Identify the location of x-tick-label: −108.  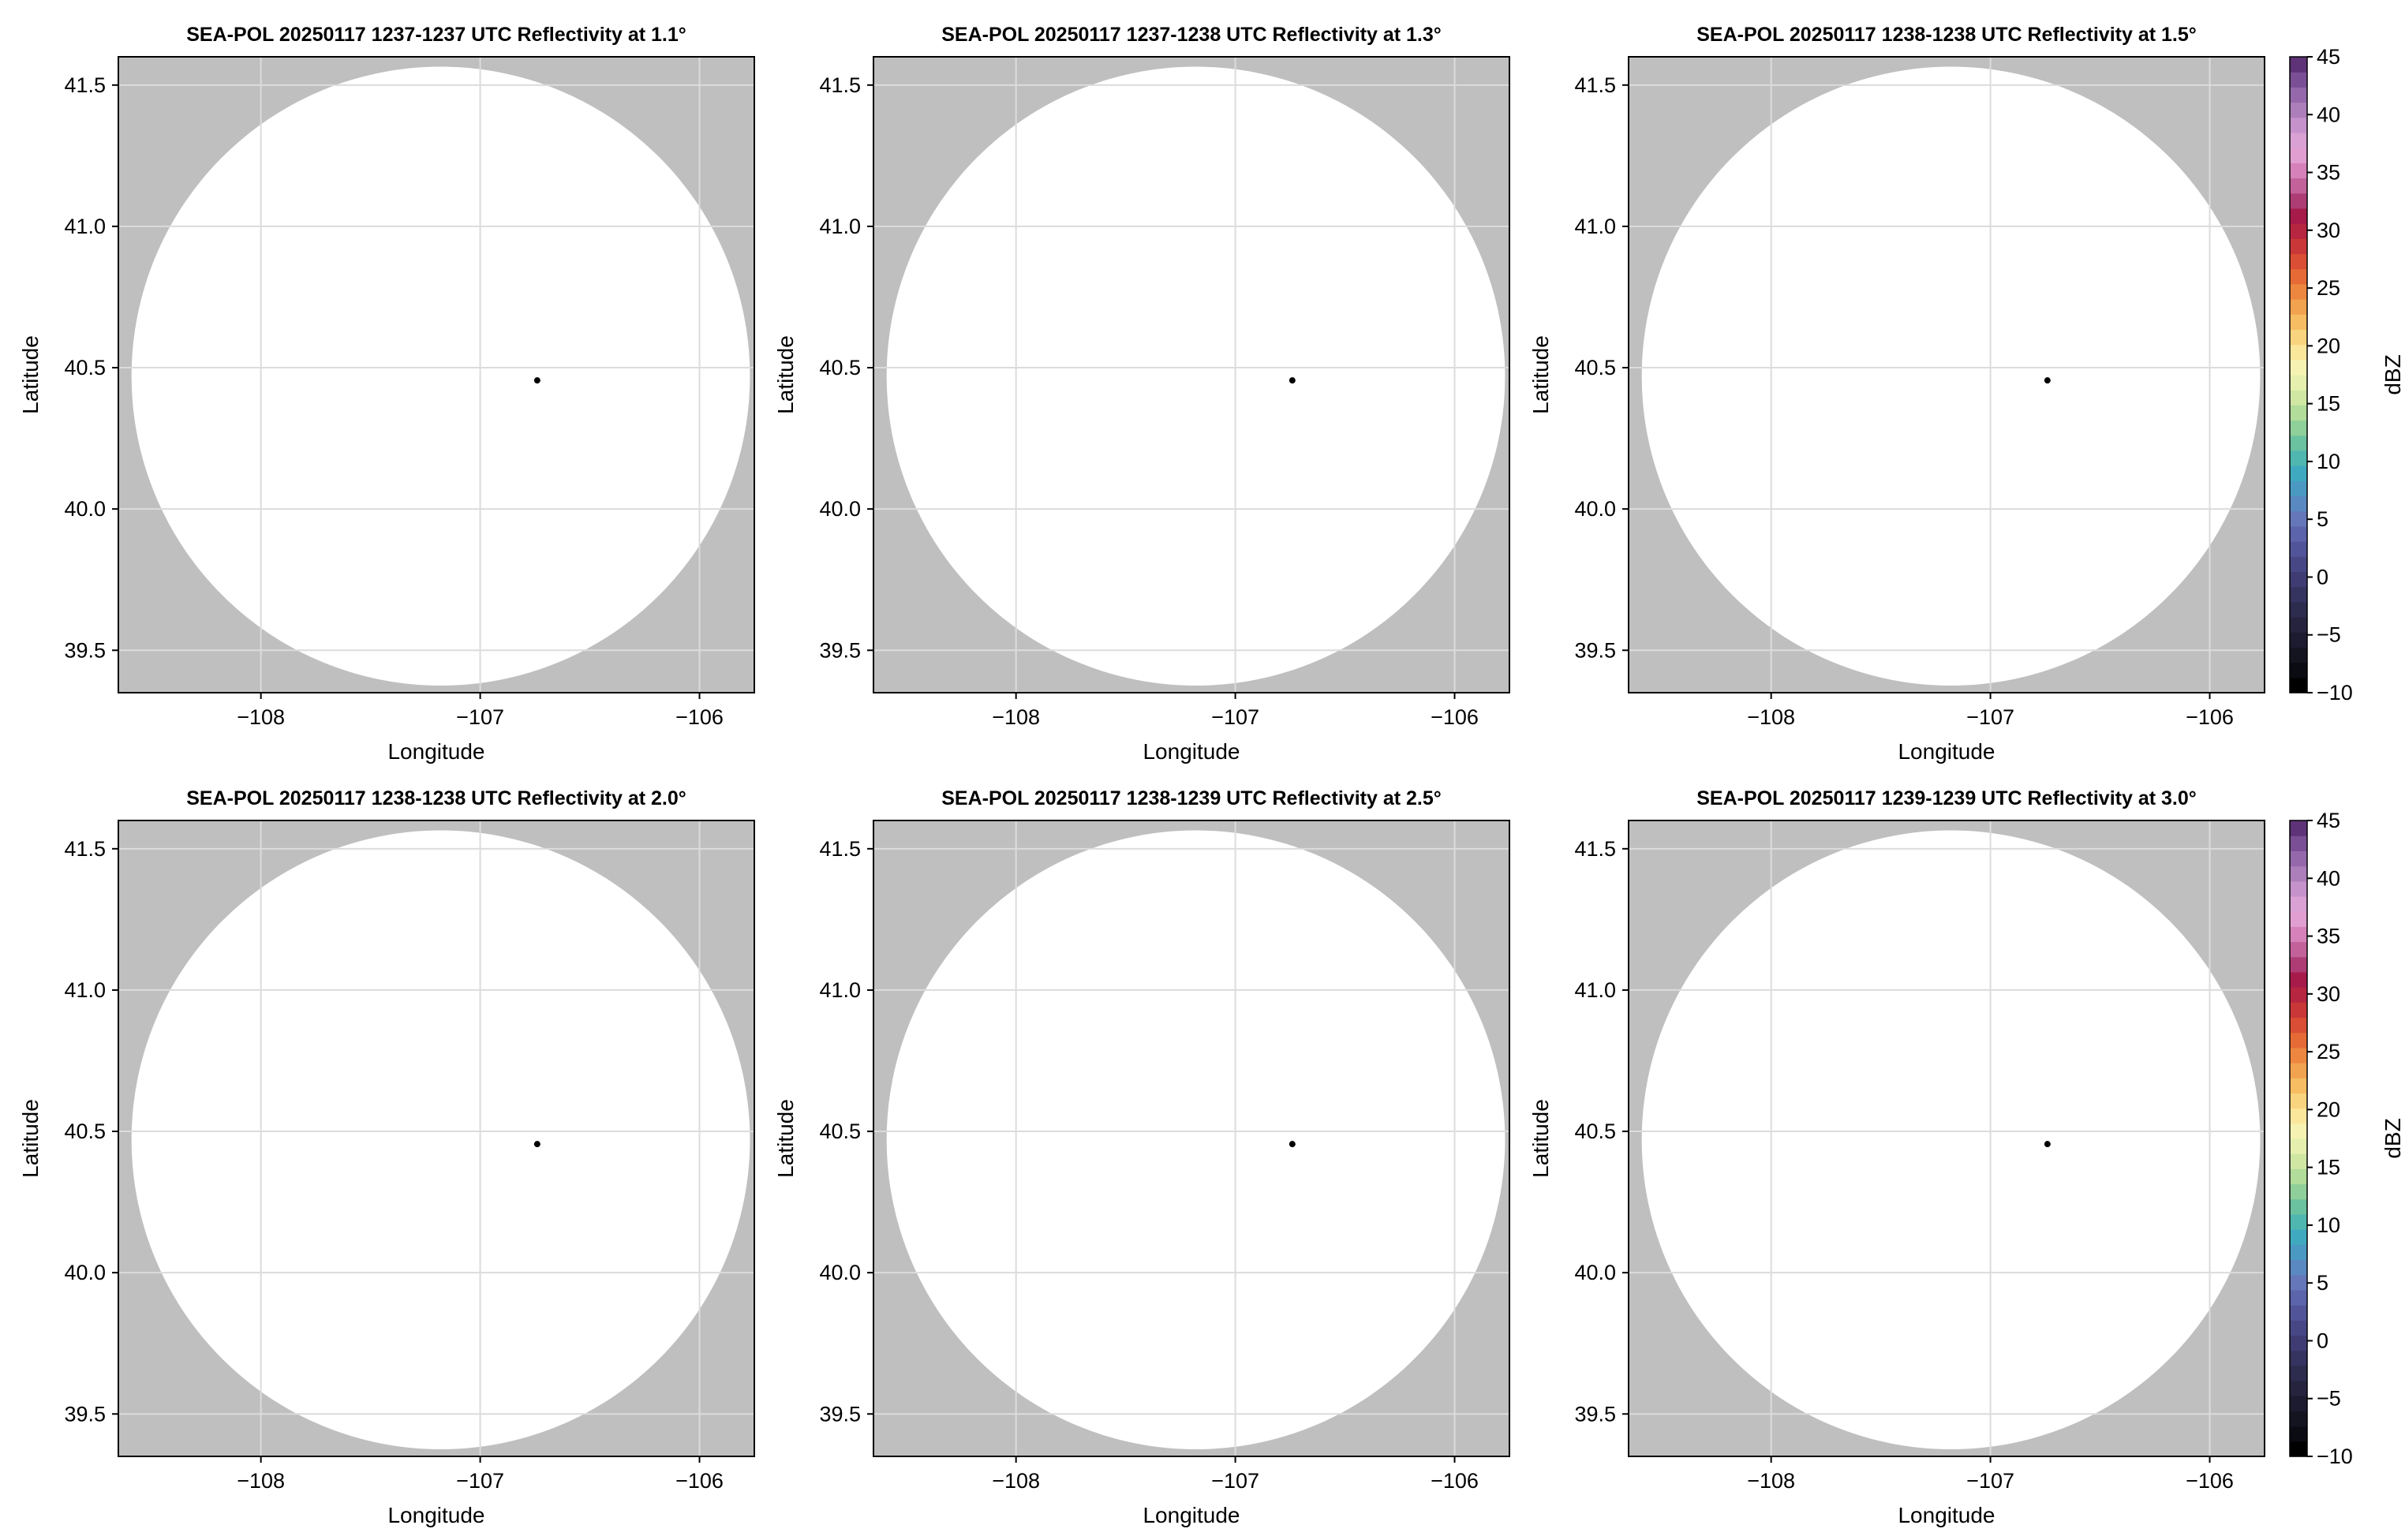
(1016, 1481).